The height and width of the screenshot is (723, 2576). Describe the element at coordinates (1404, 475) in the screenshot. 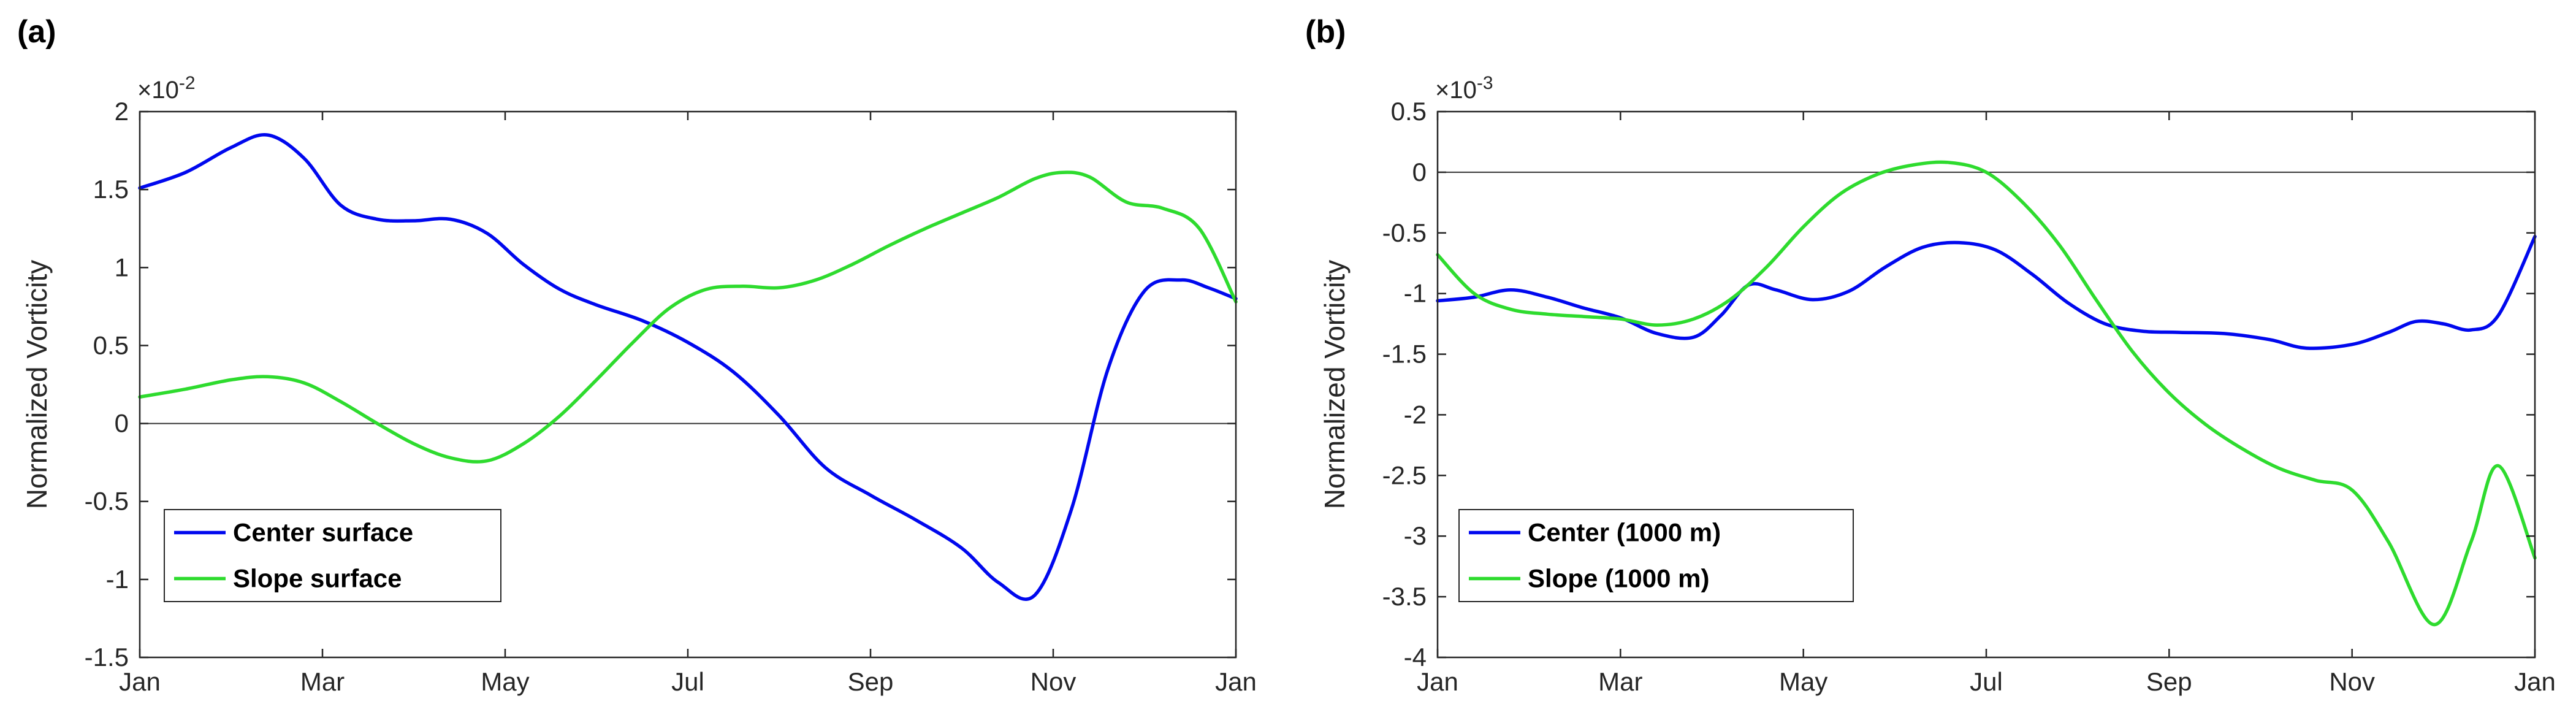

I see `y-tick-label: -2.5` at that location.